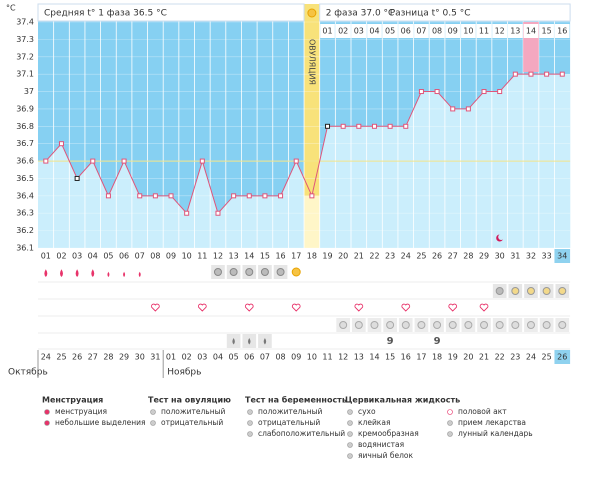 The height and width of the screenshot is (482, 600). Describe the element at coordinates (343, 256) in the screenshot. I see `day-number: 20` at that location.